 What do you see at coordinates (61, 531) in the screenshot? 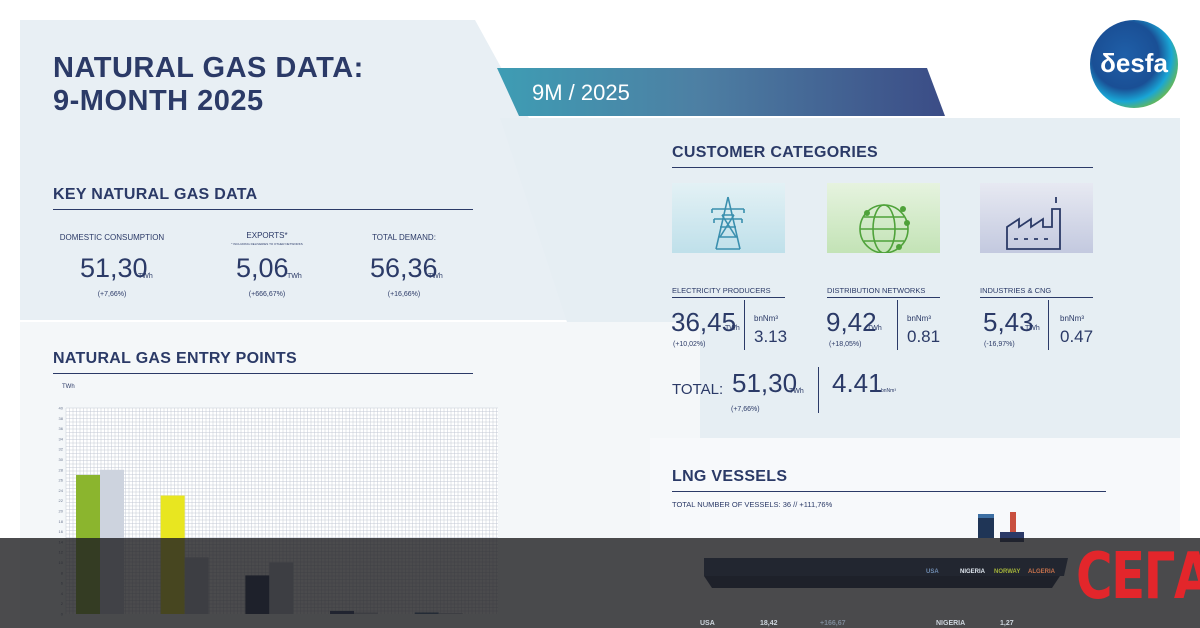
I see `y-tick-label: 16` at bounding box center [61, 531].